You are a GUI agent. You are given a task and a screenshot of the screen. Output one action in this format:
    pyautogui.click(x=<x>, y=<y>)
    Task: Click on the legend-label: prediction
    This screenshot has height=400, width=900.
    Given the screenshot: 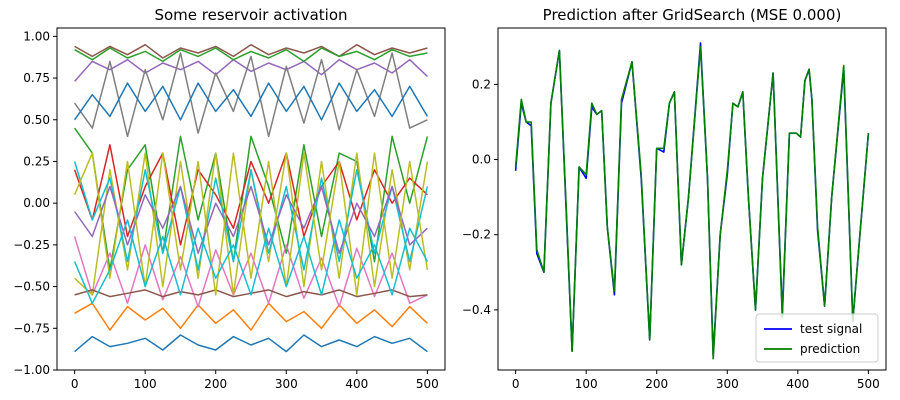 What is the action you would take?
    pyautogui.click(x=830, y=349)
    